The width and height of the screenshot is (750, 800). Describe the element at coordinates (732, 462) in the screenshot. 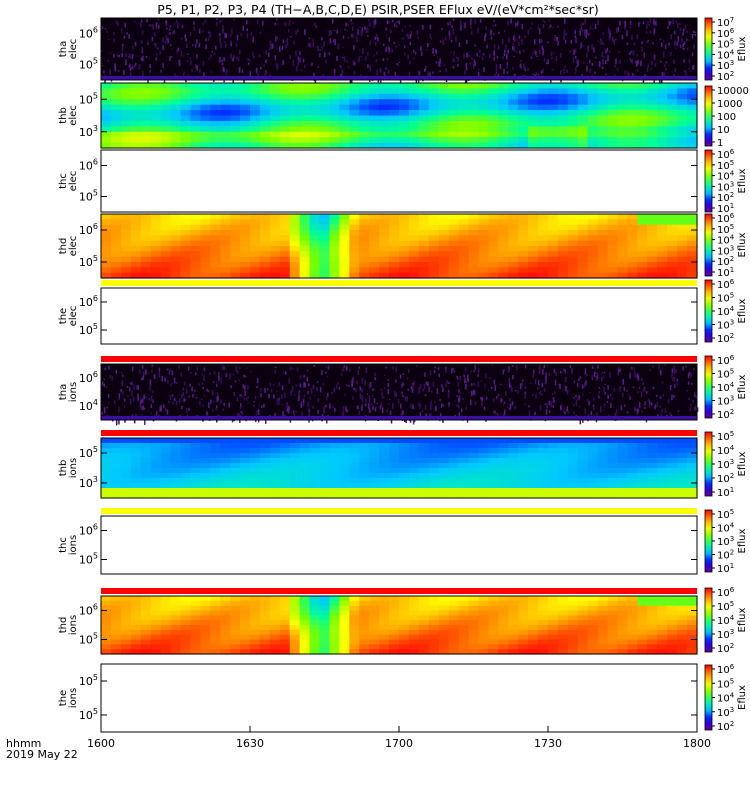

I see `exponent: 3` at that location.